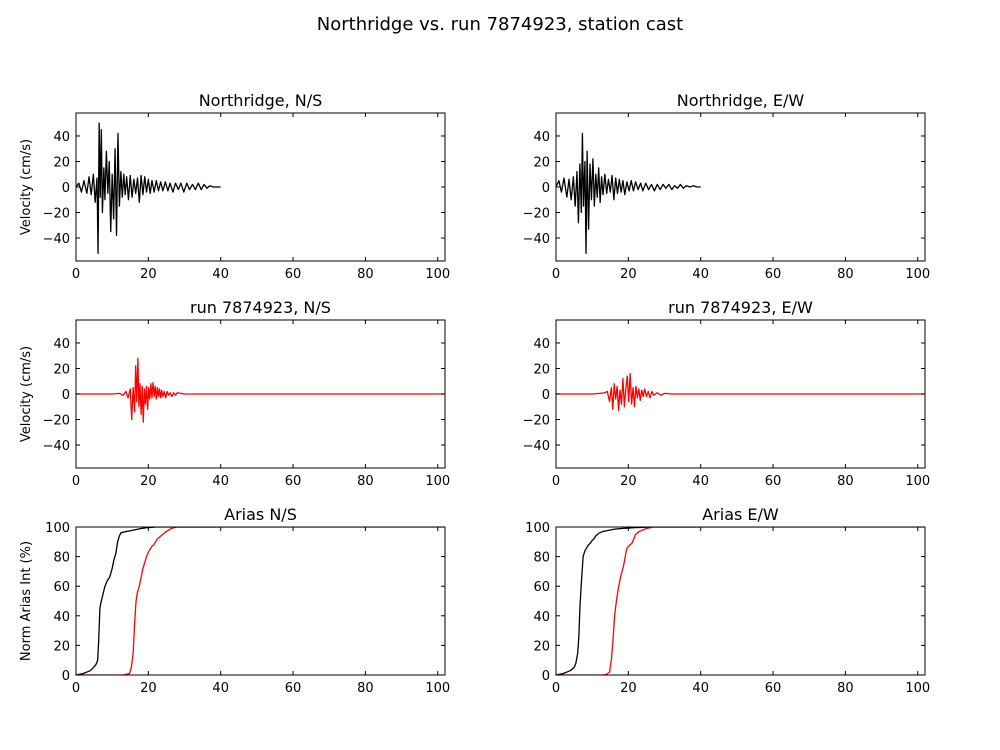  What do you see at coordinates (741, 100) in the screenshot?
I see `panel-title: Northridge, E/W` at bounding box center [741, 100].